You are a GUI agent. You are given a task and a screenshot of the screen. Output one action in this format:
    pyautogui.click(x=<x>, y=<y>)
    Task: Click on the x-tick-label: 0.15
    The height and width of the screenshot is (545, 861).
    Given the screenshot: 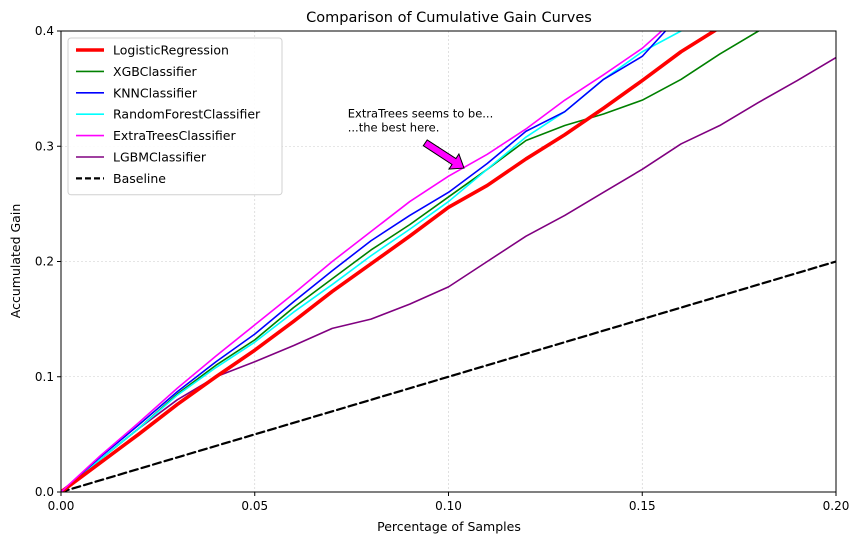 What is the action you would take?
    pyautogui.click(x=642, y=506)
    